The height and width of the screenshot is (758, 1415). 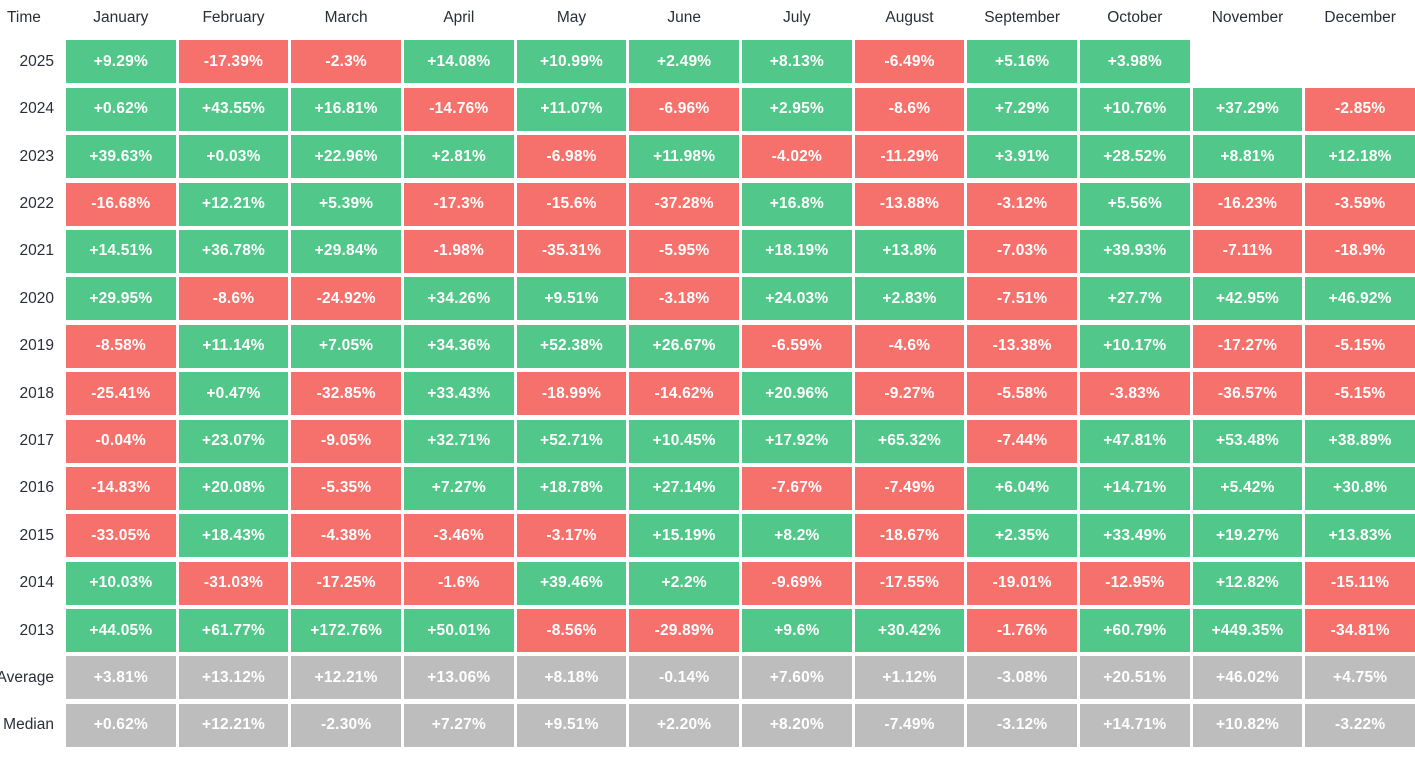 I want to click on time-column-header: Time, so click(x=24, y=17).